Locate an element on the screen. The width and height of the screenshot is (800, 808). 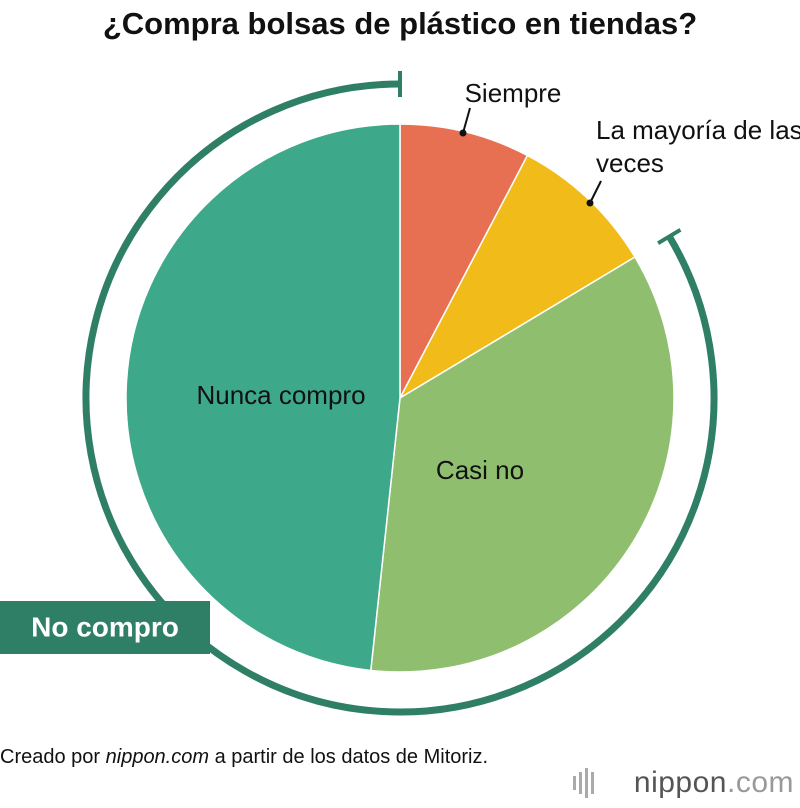
slice-label: Nunca compro is located at coordinates (280, 395).